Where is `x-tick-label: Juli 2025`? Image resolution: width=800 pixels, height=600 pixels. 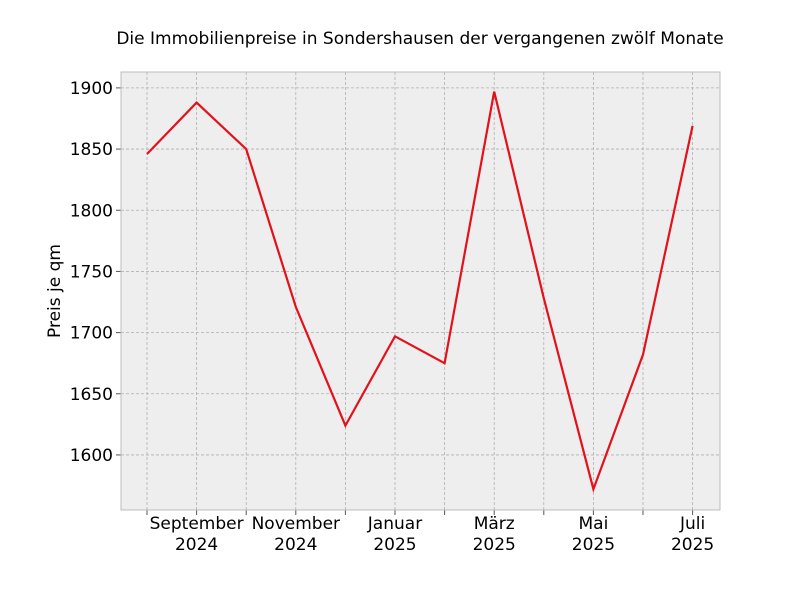 x-tick-label: Juli 2025 is located at coordinates (692, 534).